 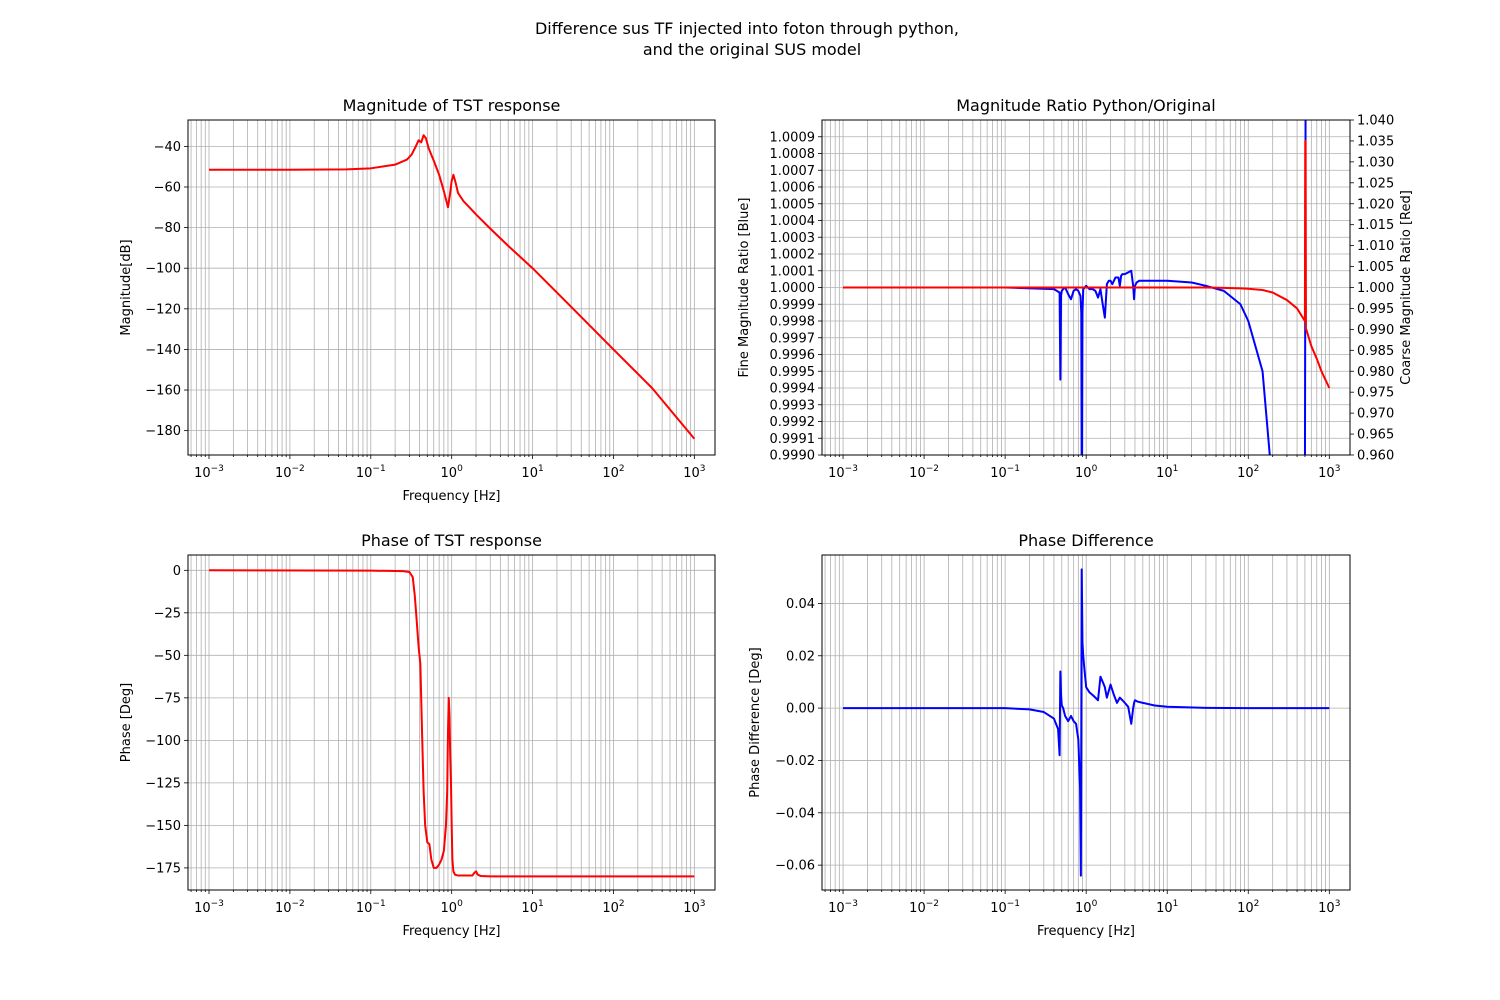 I want to click on y-tick-label: −175, so click(x=163, y=868).